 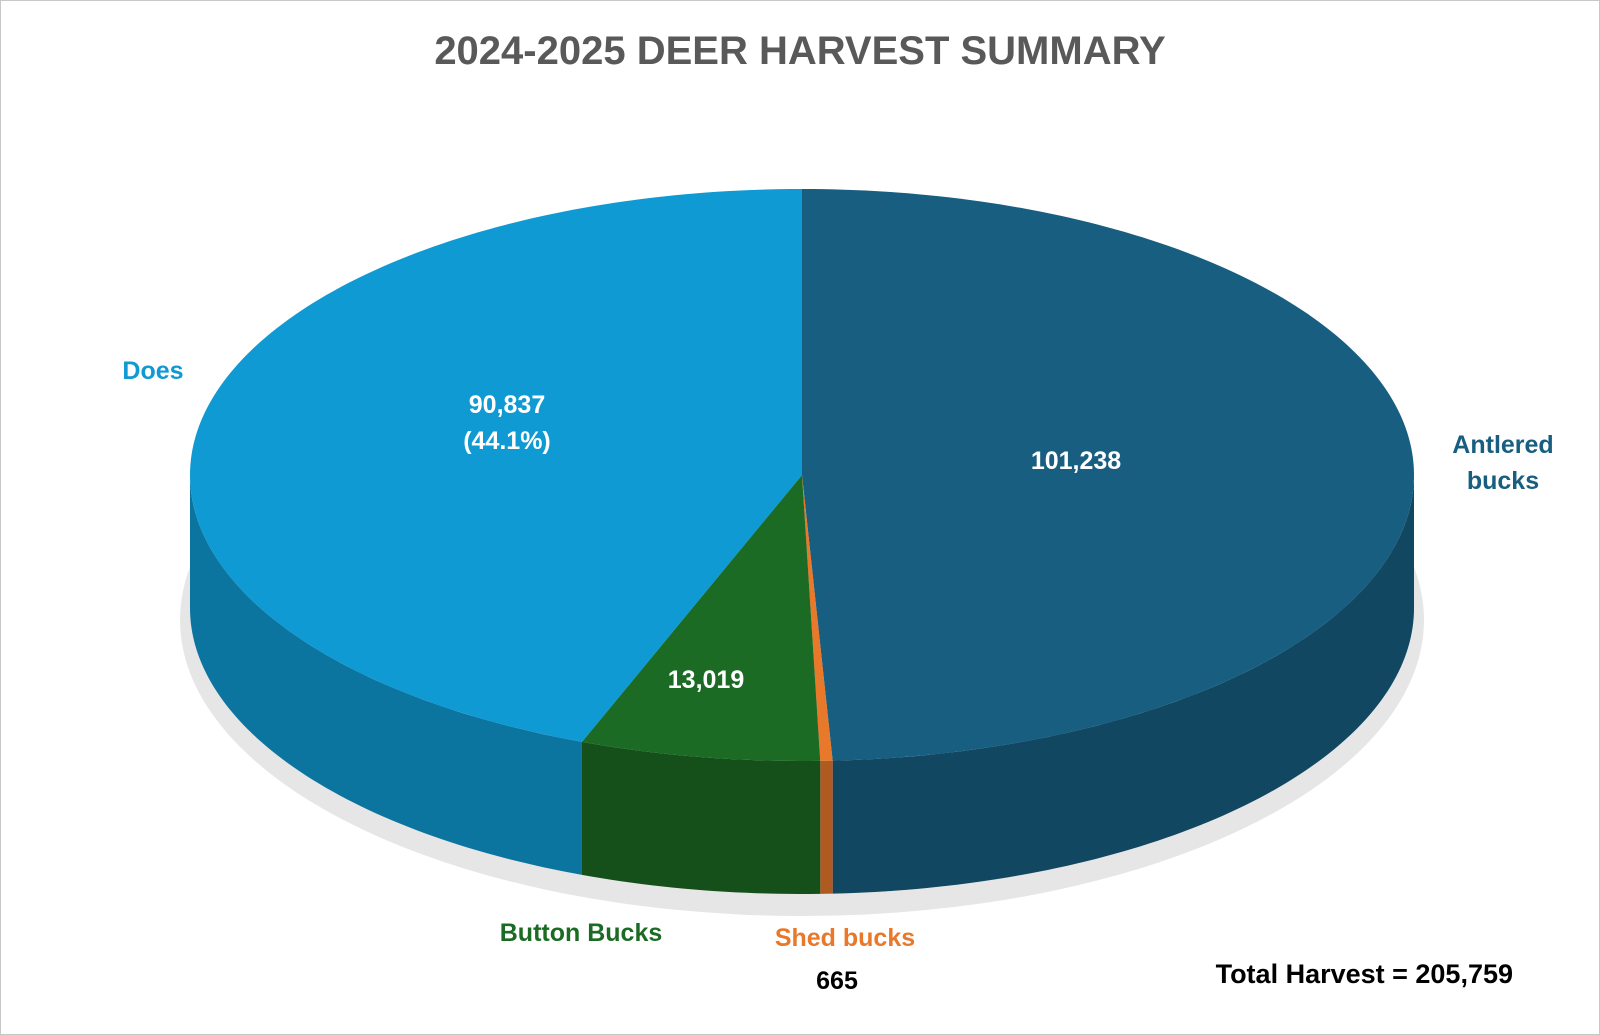 I want to click on value-label: 13,019, so click(x=706, y=680).